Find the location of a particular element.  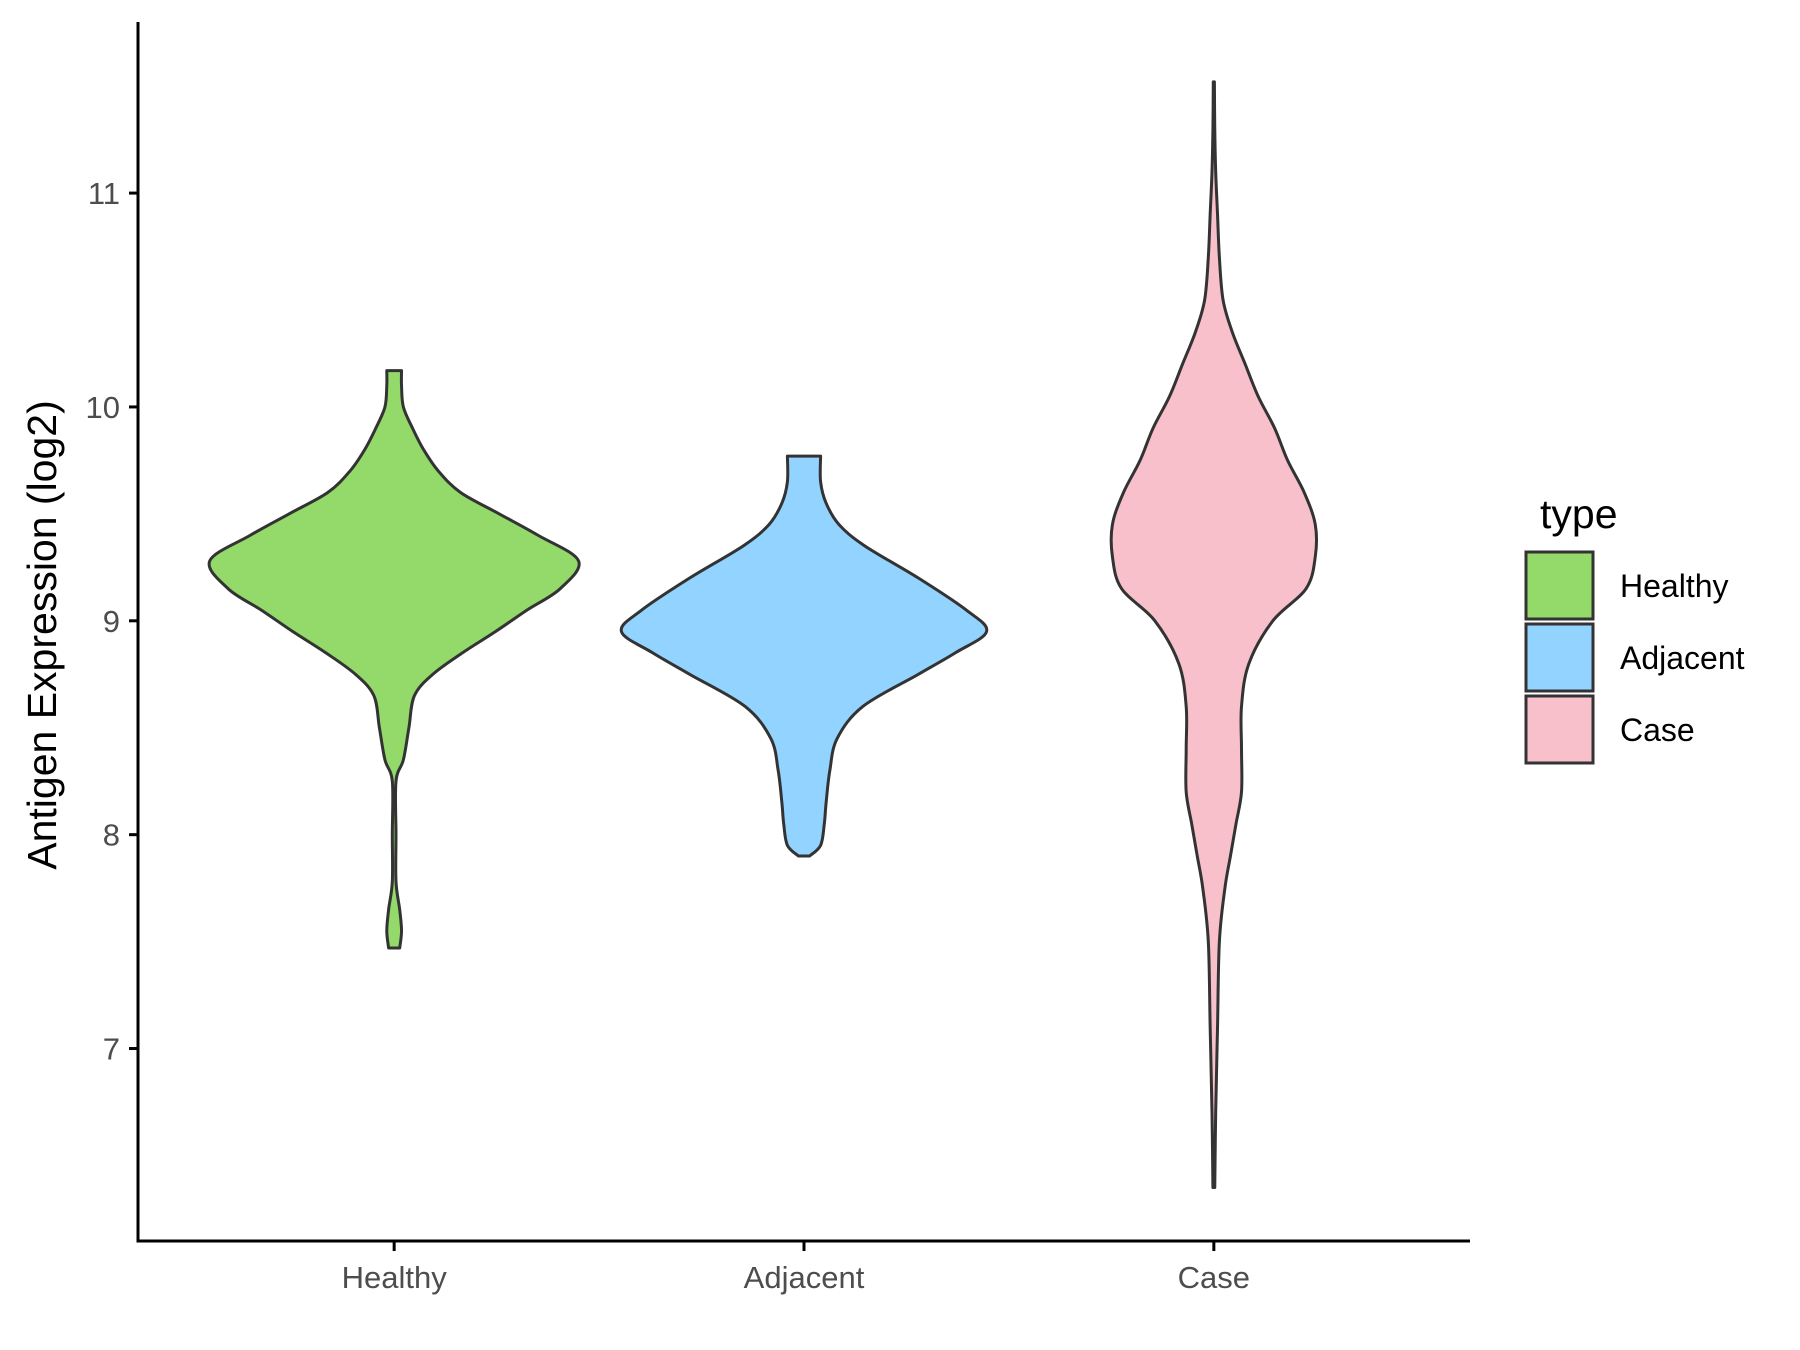

legend: type Healthy Adjacent Case is located at coordinates (1634, 628).